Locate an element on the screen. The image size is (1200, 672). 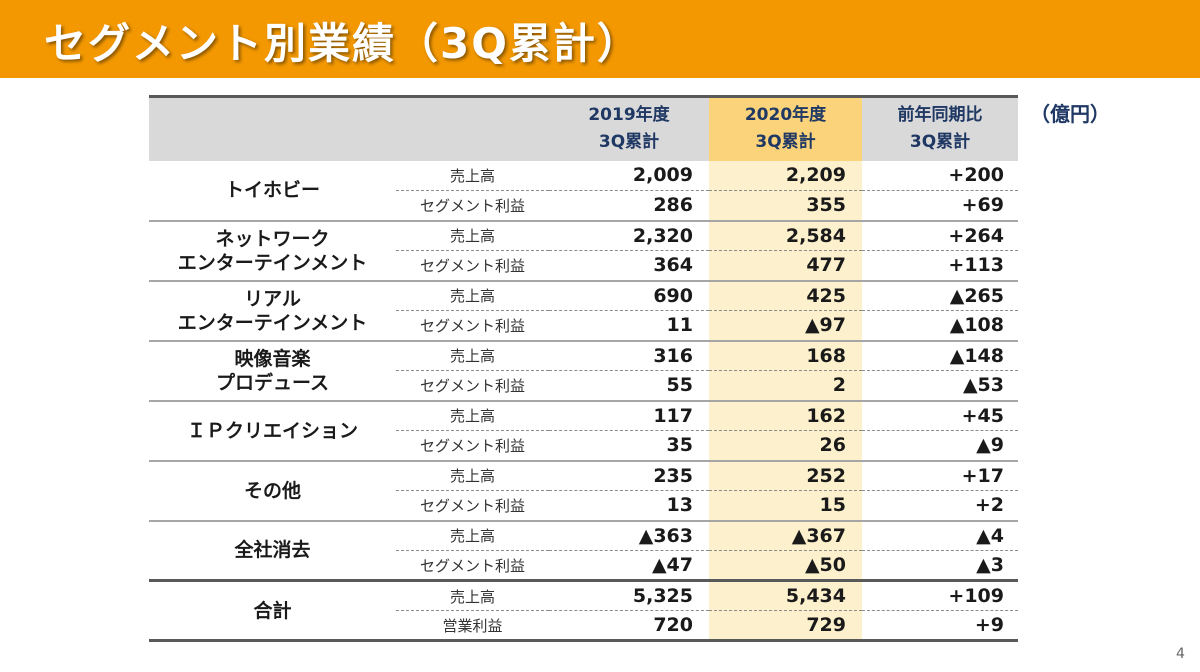
header-2019-line2: 3Q累計 is located at coordinates (629, 142).